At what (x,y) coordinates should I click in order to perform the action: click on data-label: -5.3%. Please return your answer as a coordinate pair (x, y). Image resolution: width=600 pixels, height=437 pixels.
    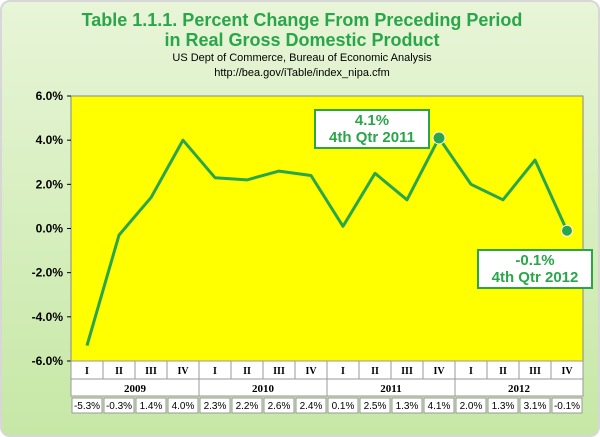
    Looking at the image, I should click on (87, 406).